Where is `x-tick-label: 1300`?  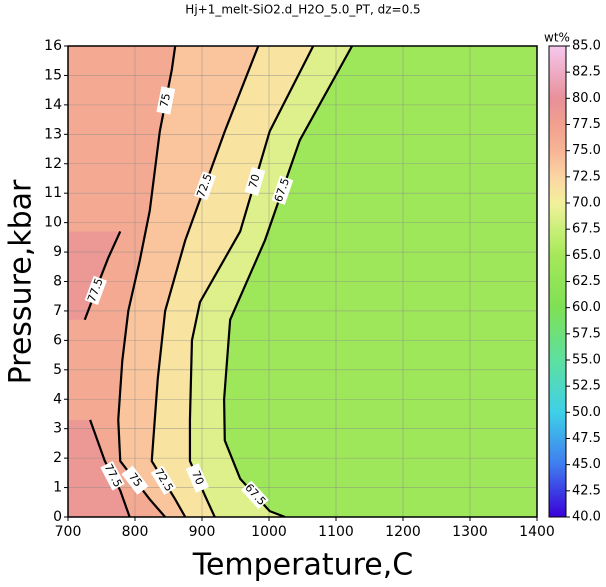 x-tick-label: 1300 is located at coordinates (470, 532).